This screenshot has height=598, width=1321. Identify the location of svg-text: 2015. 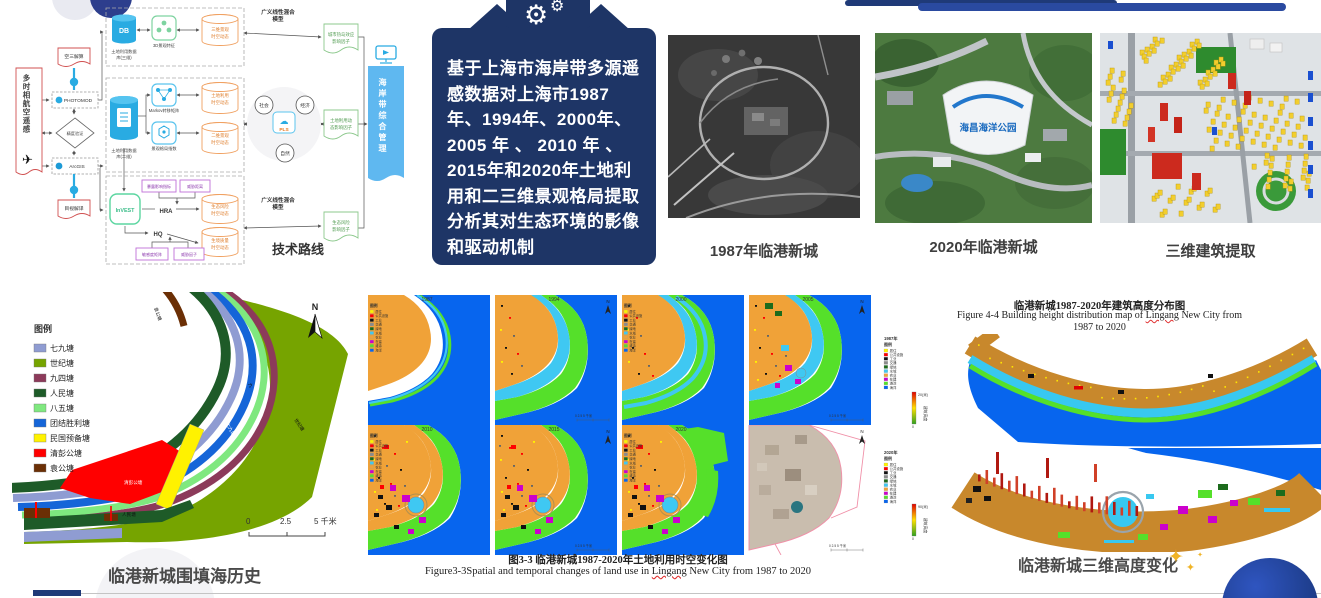
(553, 430).